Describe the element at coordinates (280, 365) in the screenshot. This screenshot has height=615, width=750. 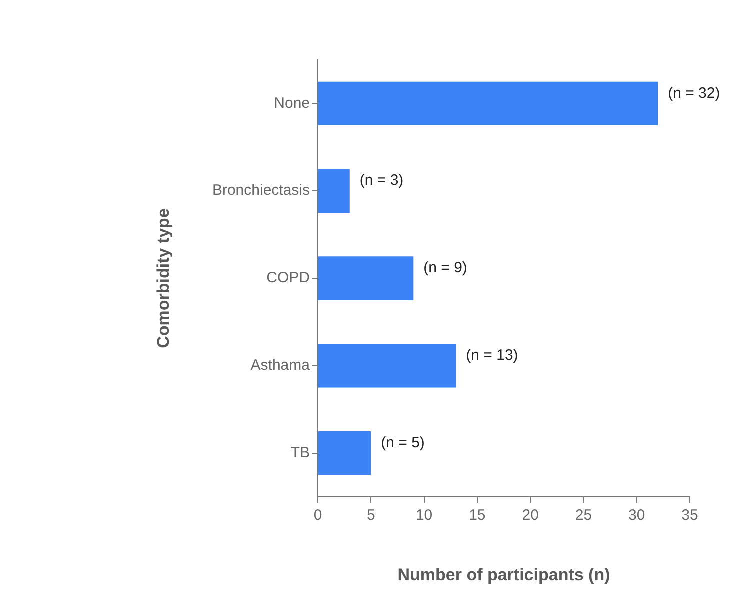
I see `y-tick-label: Asthama` at that location.